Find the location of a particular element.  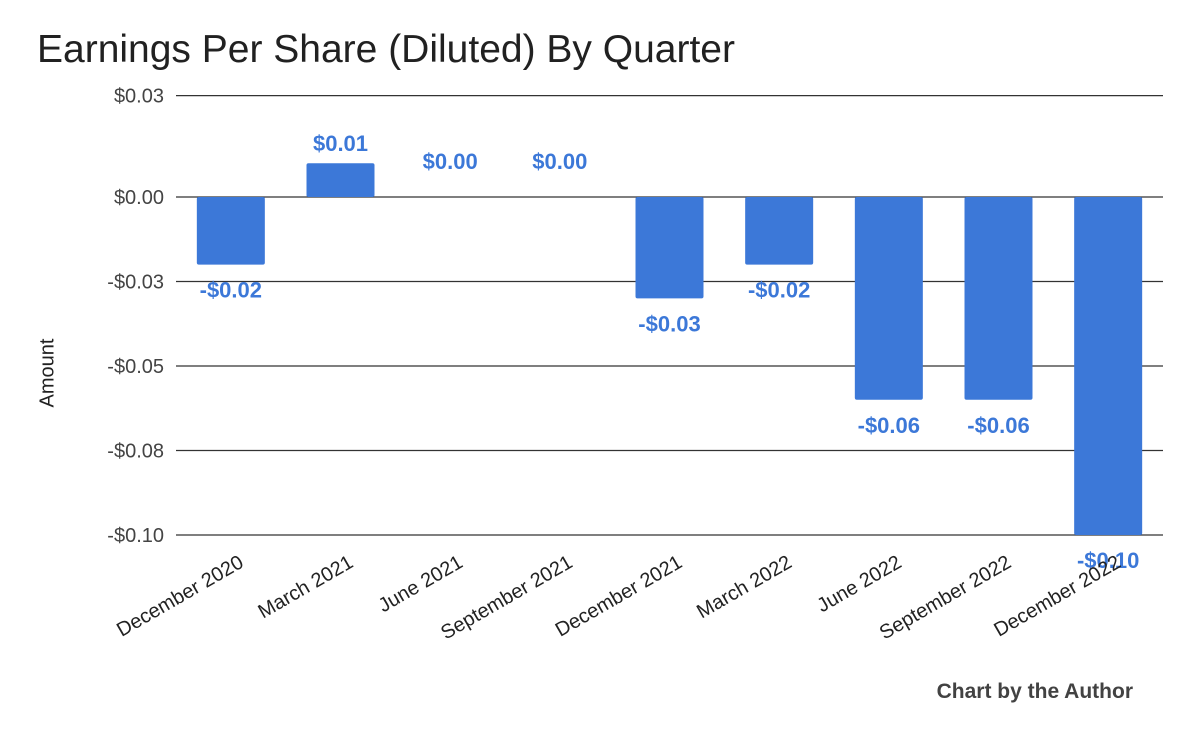

x-tick-label: June 2022 is located at coordinates (859, 584).